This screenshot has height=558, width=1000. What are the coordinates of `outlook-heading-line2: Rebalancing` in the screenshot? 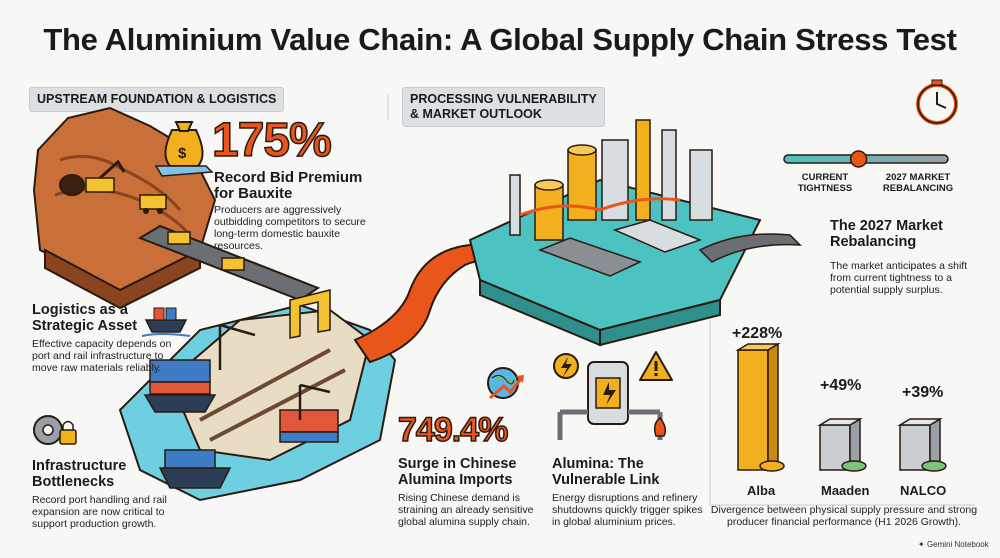 It's located at (873, 242).